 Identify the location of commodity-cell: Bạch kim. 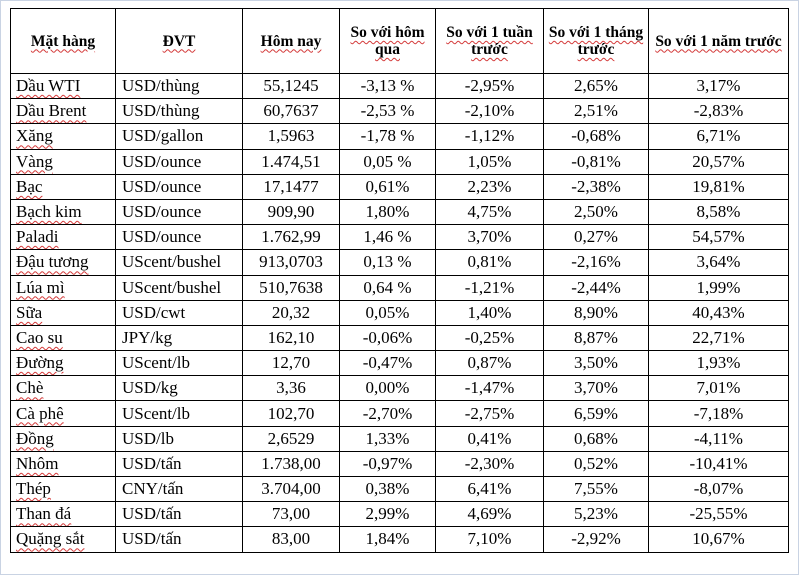
(63, 212).